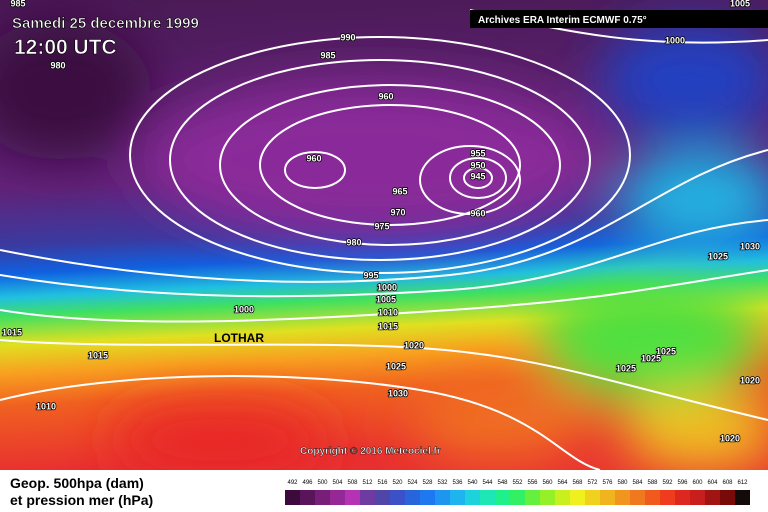 This screenshot has width=768, height=512. Describe the element at coordinates (77, 483) in the screenshot. I see `legend-line: Geop. 500hpa (dam)` at that location.